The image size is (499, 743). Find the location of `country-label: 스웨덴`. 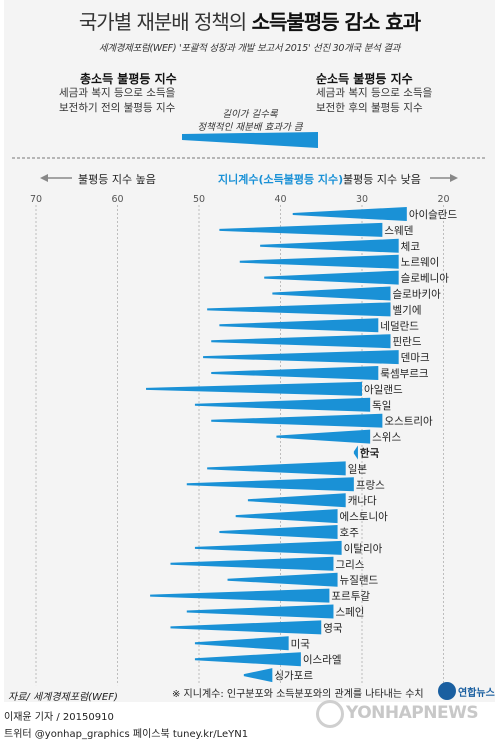

country-label: 스웨덴 is located at coordinates (398, 231).